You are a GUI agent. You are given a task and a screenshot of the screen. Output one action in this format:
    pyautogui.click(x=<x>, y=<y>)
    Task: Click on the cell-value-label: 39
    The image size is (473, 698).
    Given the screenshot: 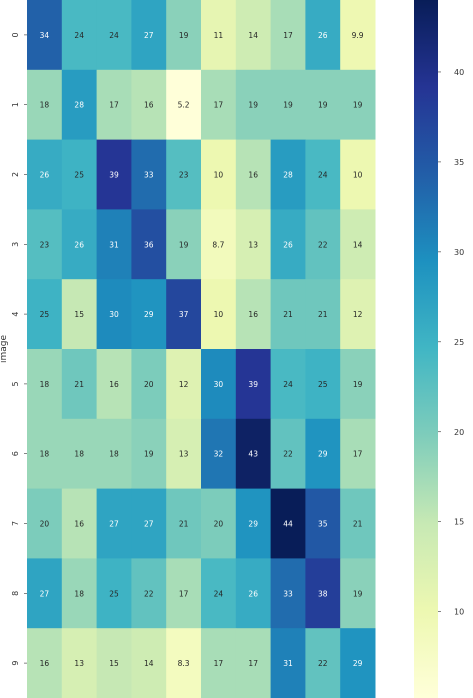 What is the action you would take?
    pyautogui.click(x=114, y=175)
    